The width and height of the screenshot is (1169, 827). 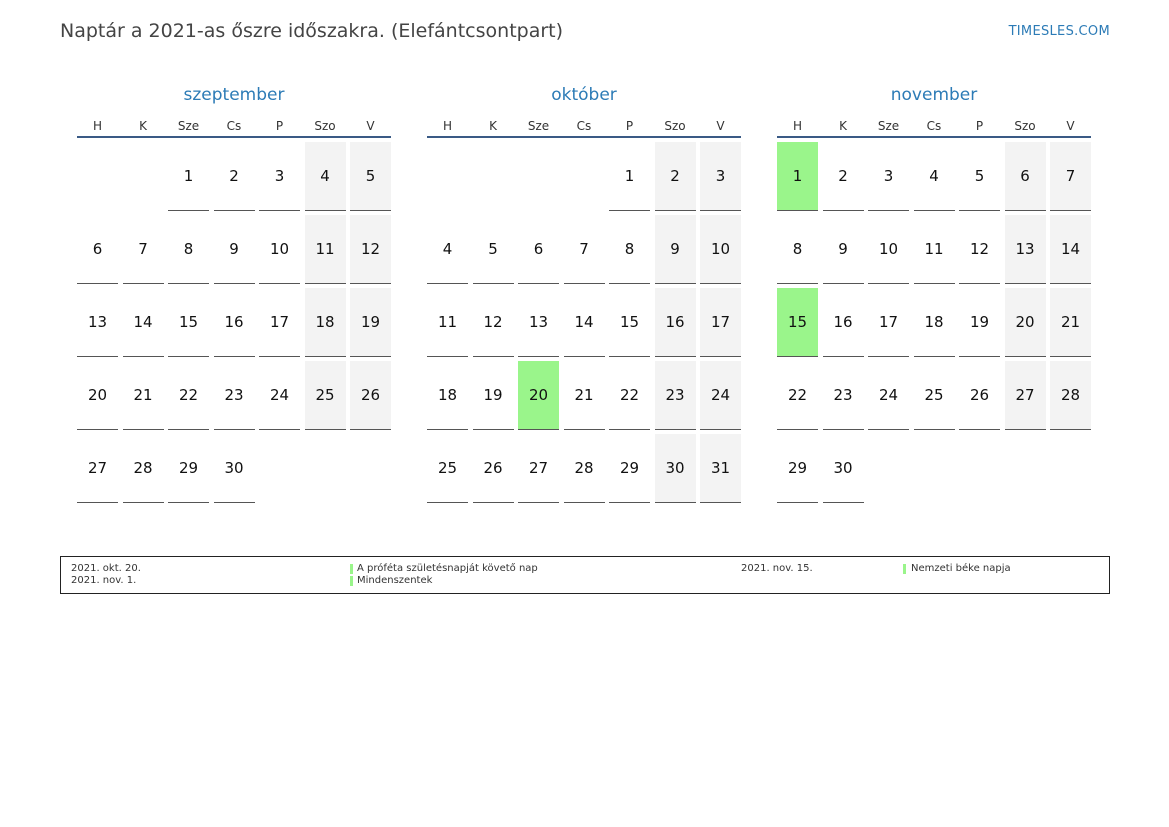 I want to click on legend-holiday-name: Mindenszentek, so click(x=395, y=580).